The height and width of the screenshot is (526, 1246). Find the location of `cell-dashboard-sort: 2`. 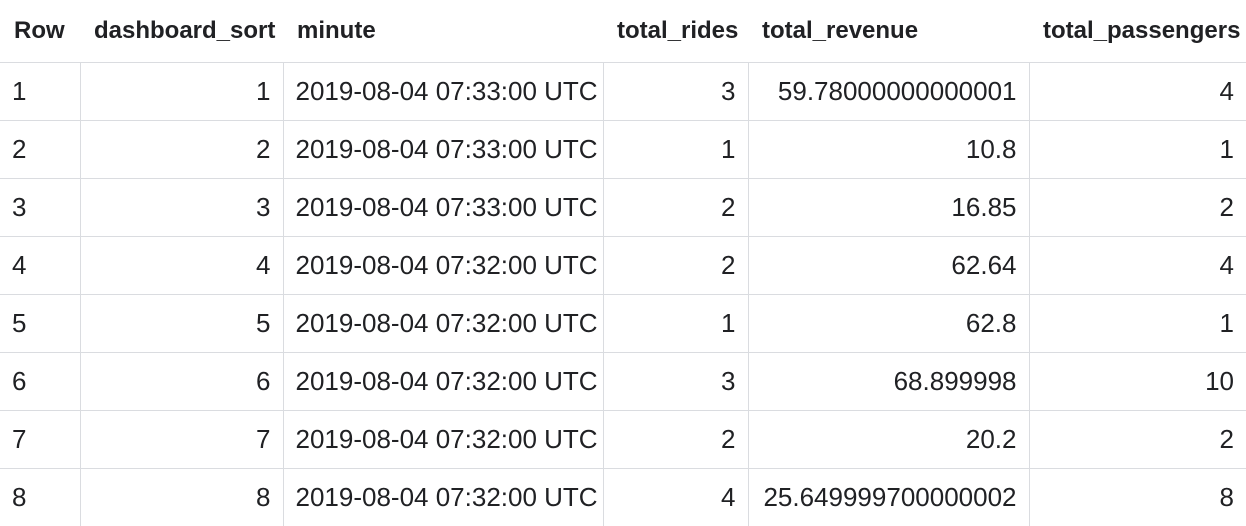

cell-dashboard-sort: 2 is located at coordinates (181, 149).